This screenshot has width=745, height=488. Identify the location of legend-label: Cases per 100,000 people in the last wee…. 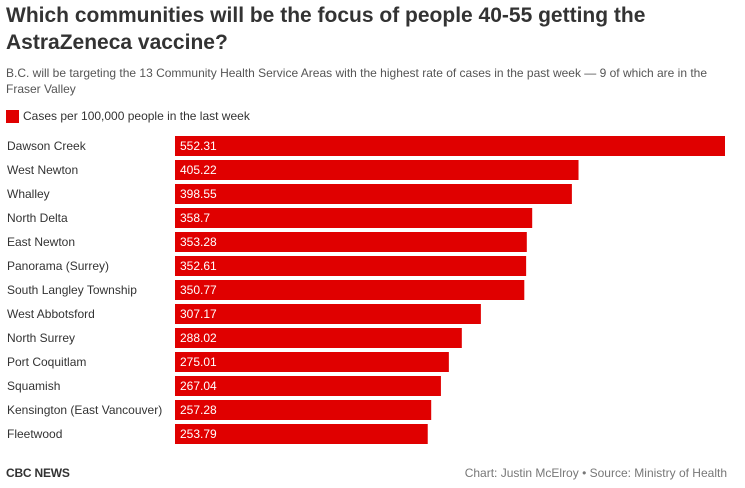
(136, 116).